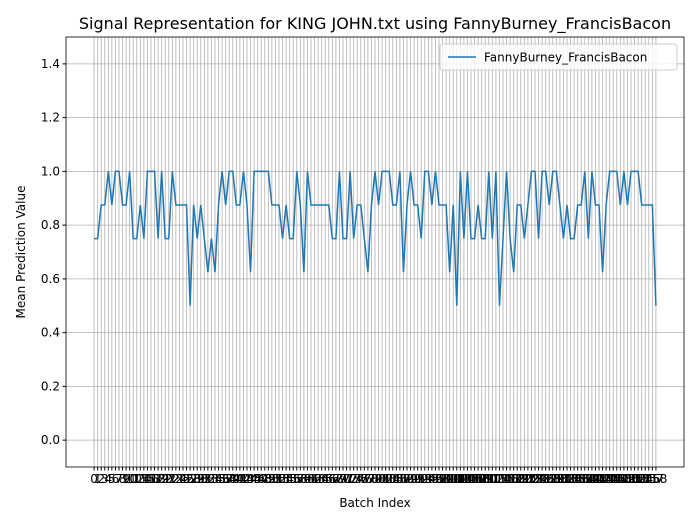 The width and height of the screenshot is (700, 525). What do you see at coordinates (246, 479) in the screenshot?
I see `x-tick-label: 43` at bounding box center [246, 479].